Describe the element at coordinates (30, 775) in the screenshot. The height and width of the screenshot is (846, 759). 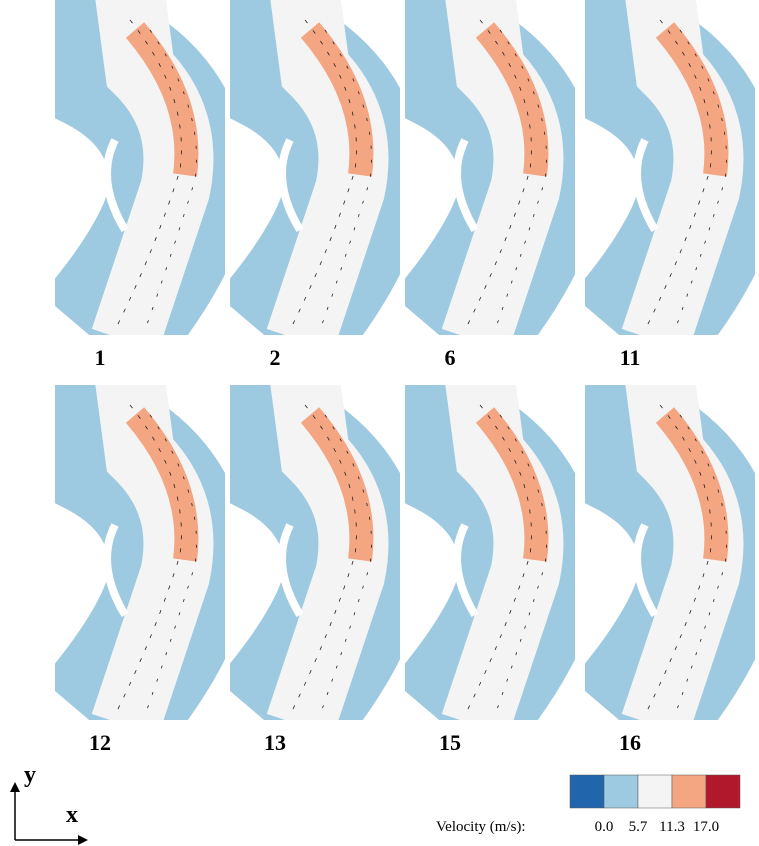
I see `y-axis-label: y` at that location.